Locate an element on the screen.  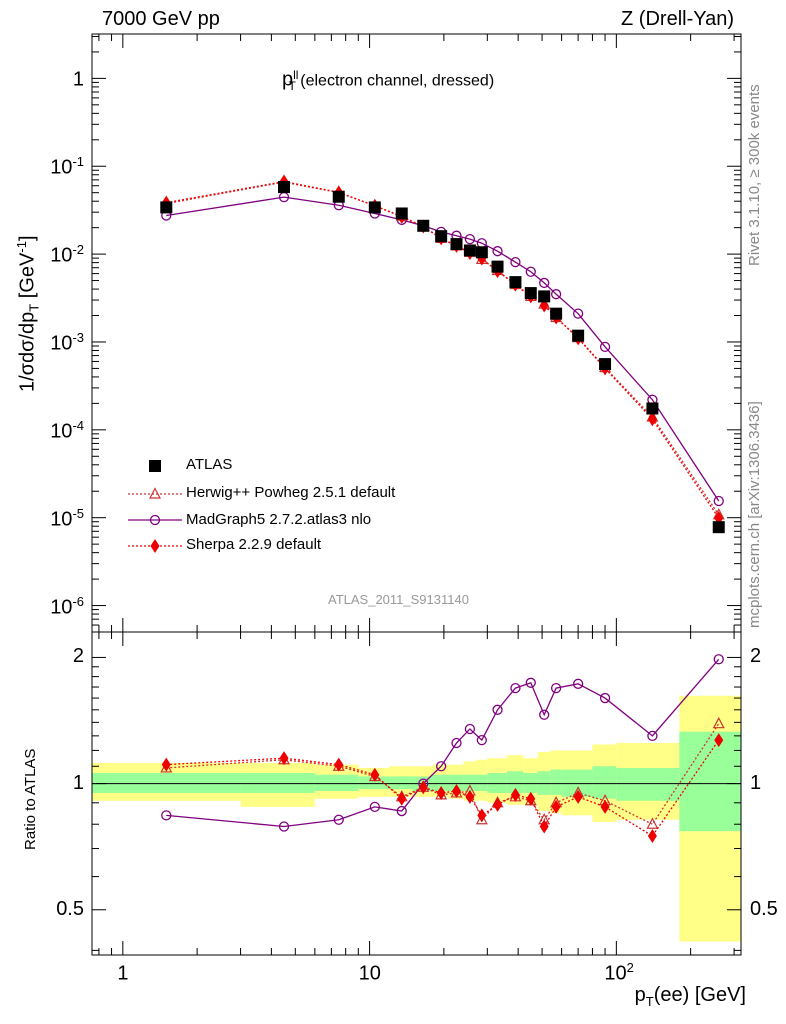
title-sub: T is located at coordinates (292, 85).